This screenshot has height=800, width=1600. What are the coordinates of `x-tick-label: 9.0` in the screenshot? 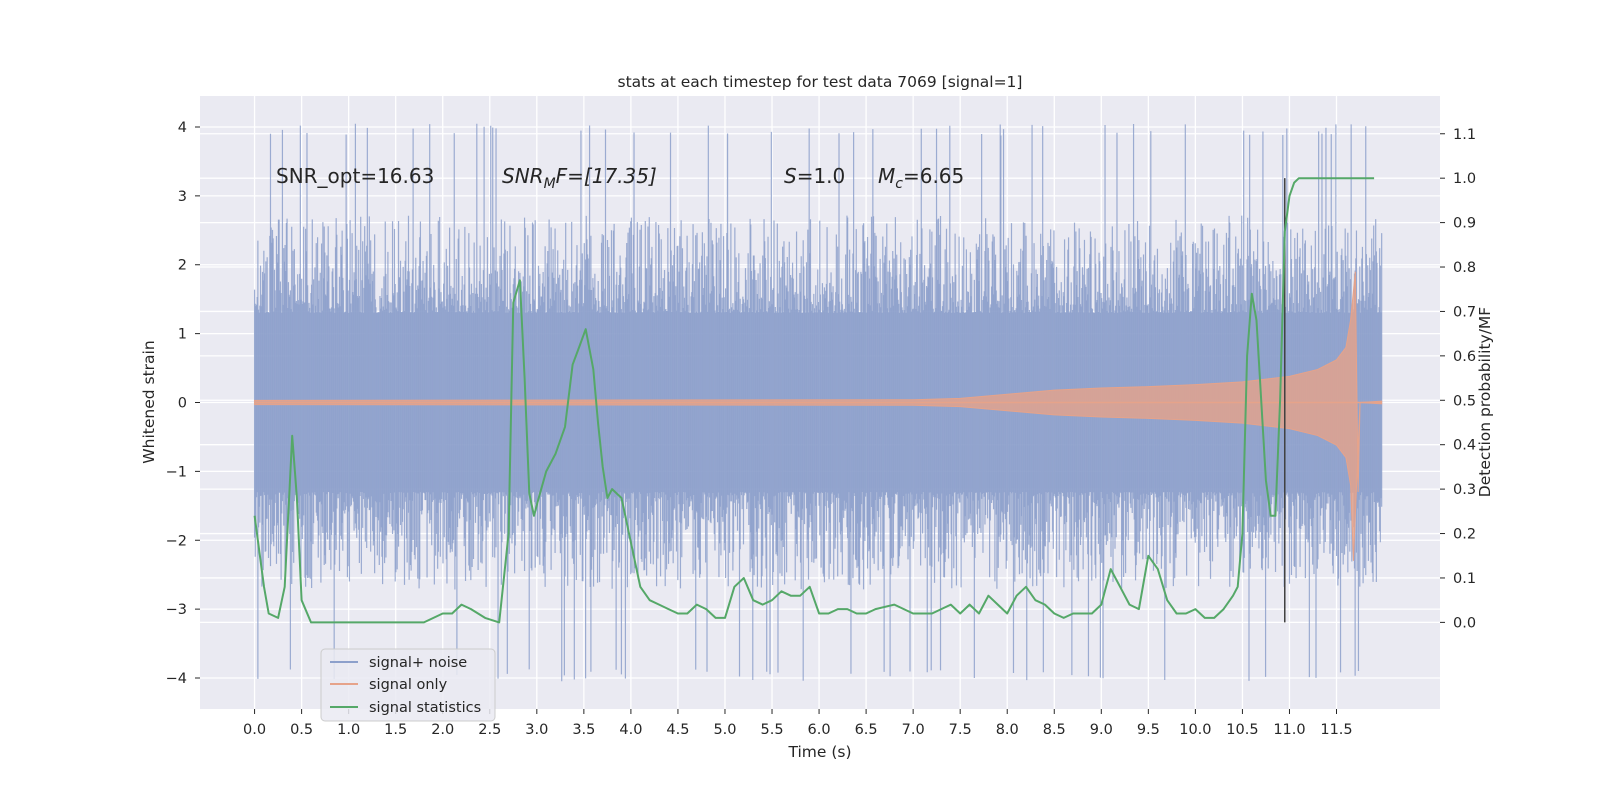 It's located at (1101, 730).